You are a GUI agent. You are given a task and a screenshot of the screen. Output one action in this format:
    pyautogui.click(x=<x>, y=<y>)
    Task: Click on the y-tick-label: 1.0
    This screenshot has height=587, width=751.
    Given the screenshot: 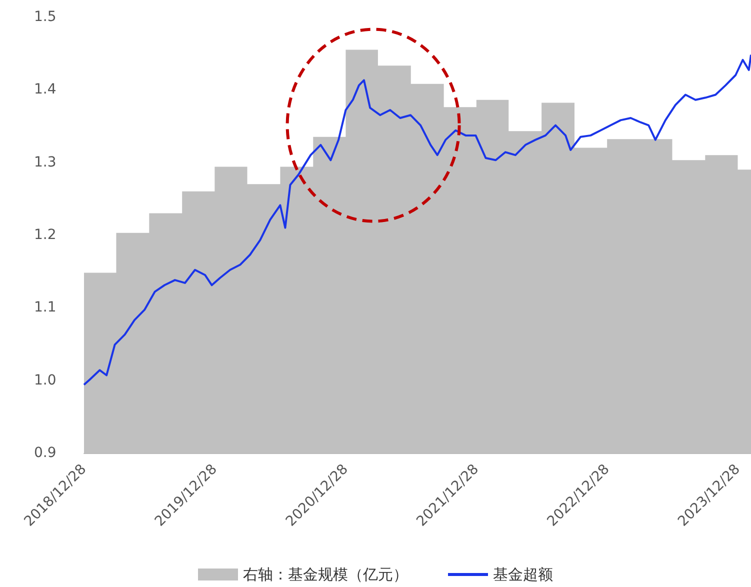 What is the action you would take?
    pyautogui.click(x=45, y=380)
    